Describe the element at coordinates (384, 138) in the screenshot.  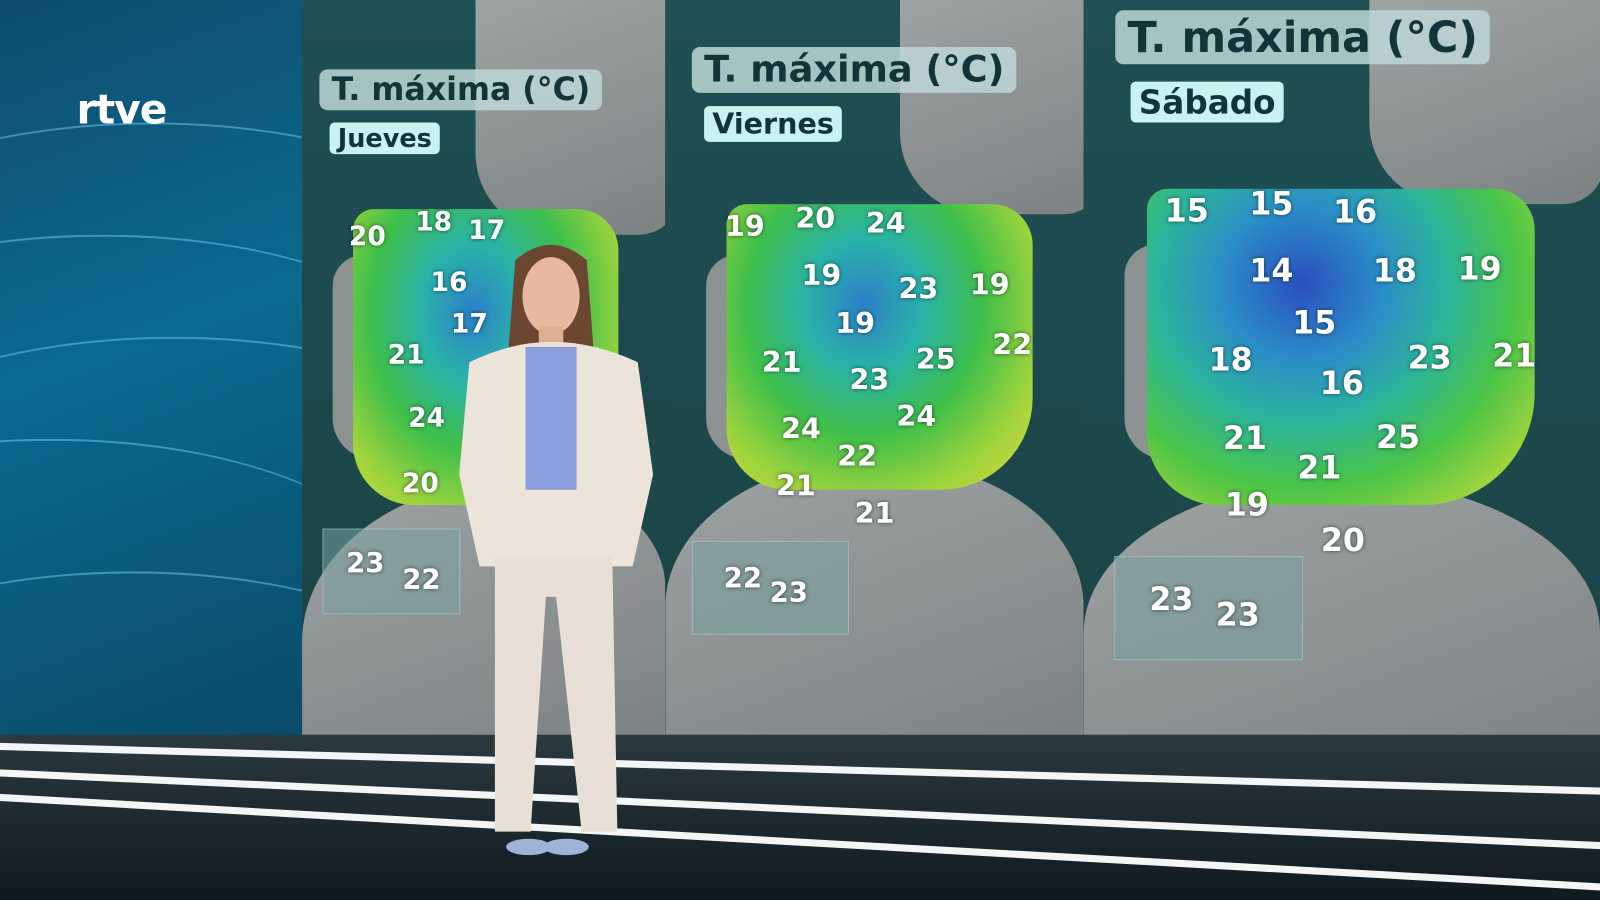
I see `day-label: Jueves` at that location.